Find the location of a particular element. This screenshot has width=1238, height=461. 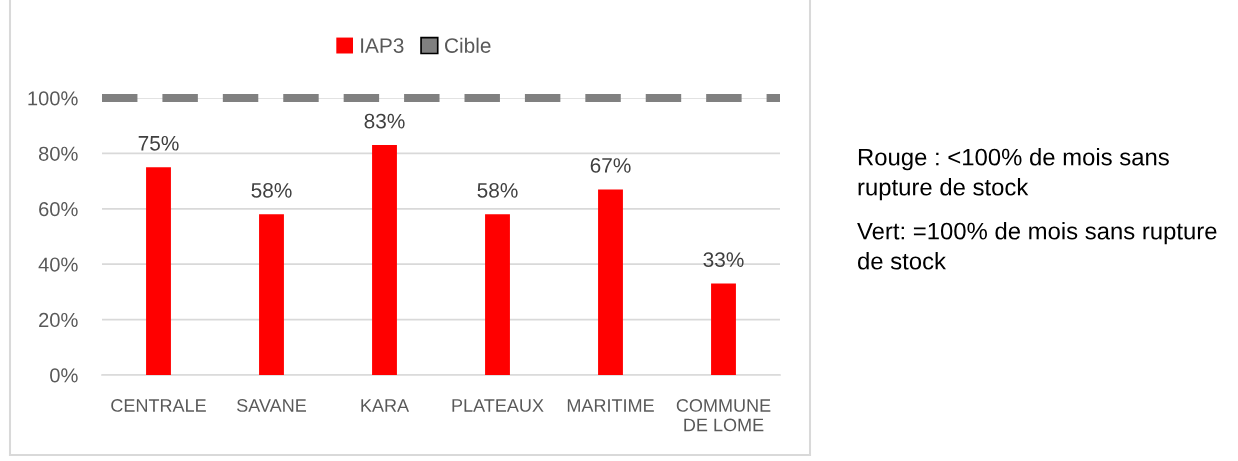

data-label: 33% is located at coordinates (723, 259).